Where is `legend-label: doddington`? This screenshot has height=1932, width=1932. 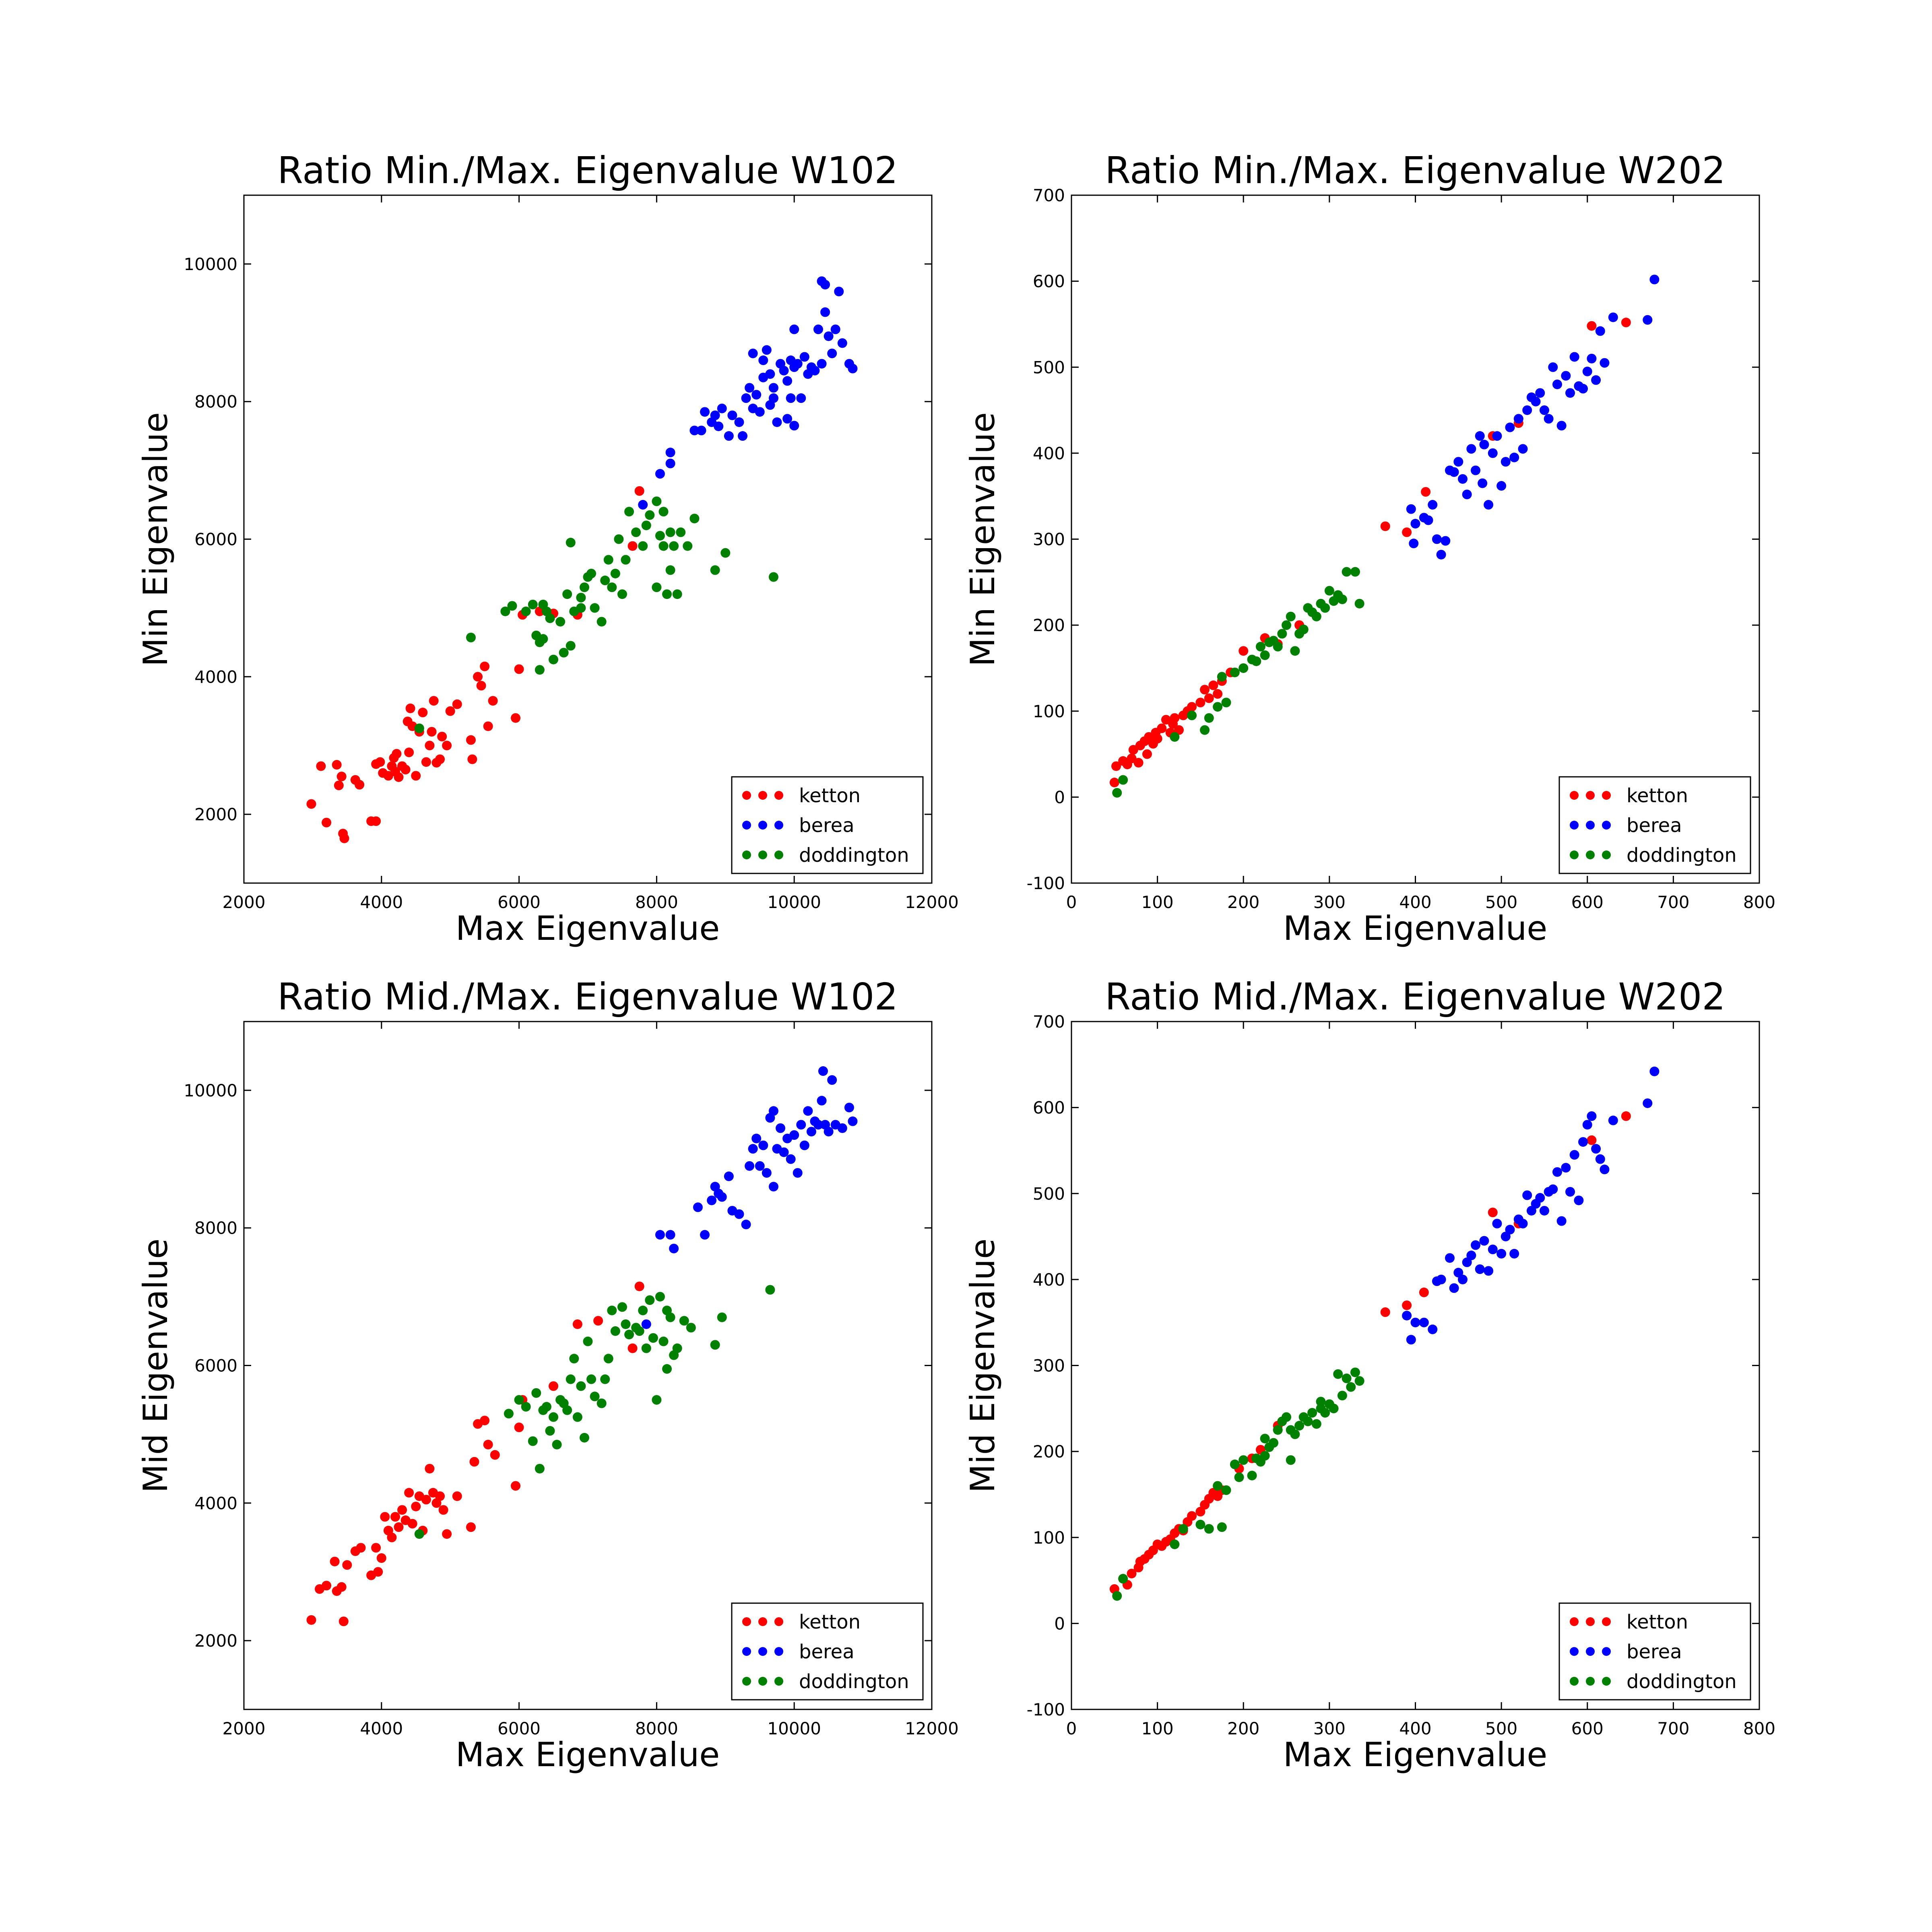 legend-label: doddington is located at coordinates (1682, 1682).